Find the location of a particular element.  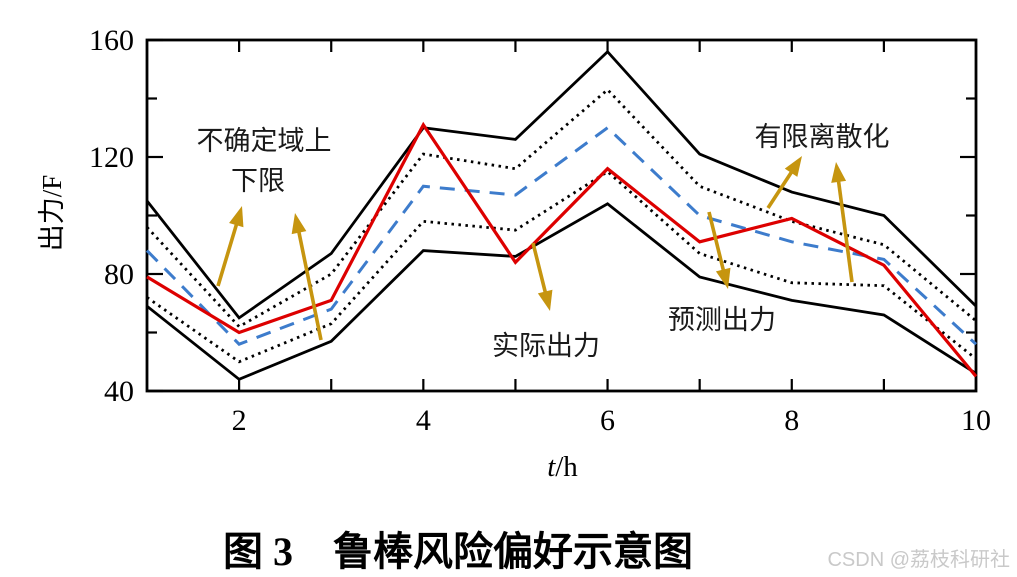

uncertainty-bounds-label: 不确定域上下限 is located at coordinates (264, 161).